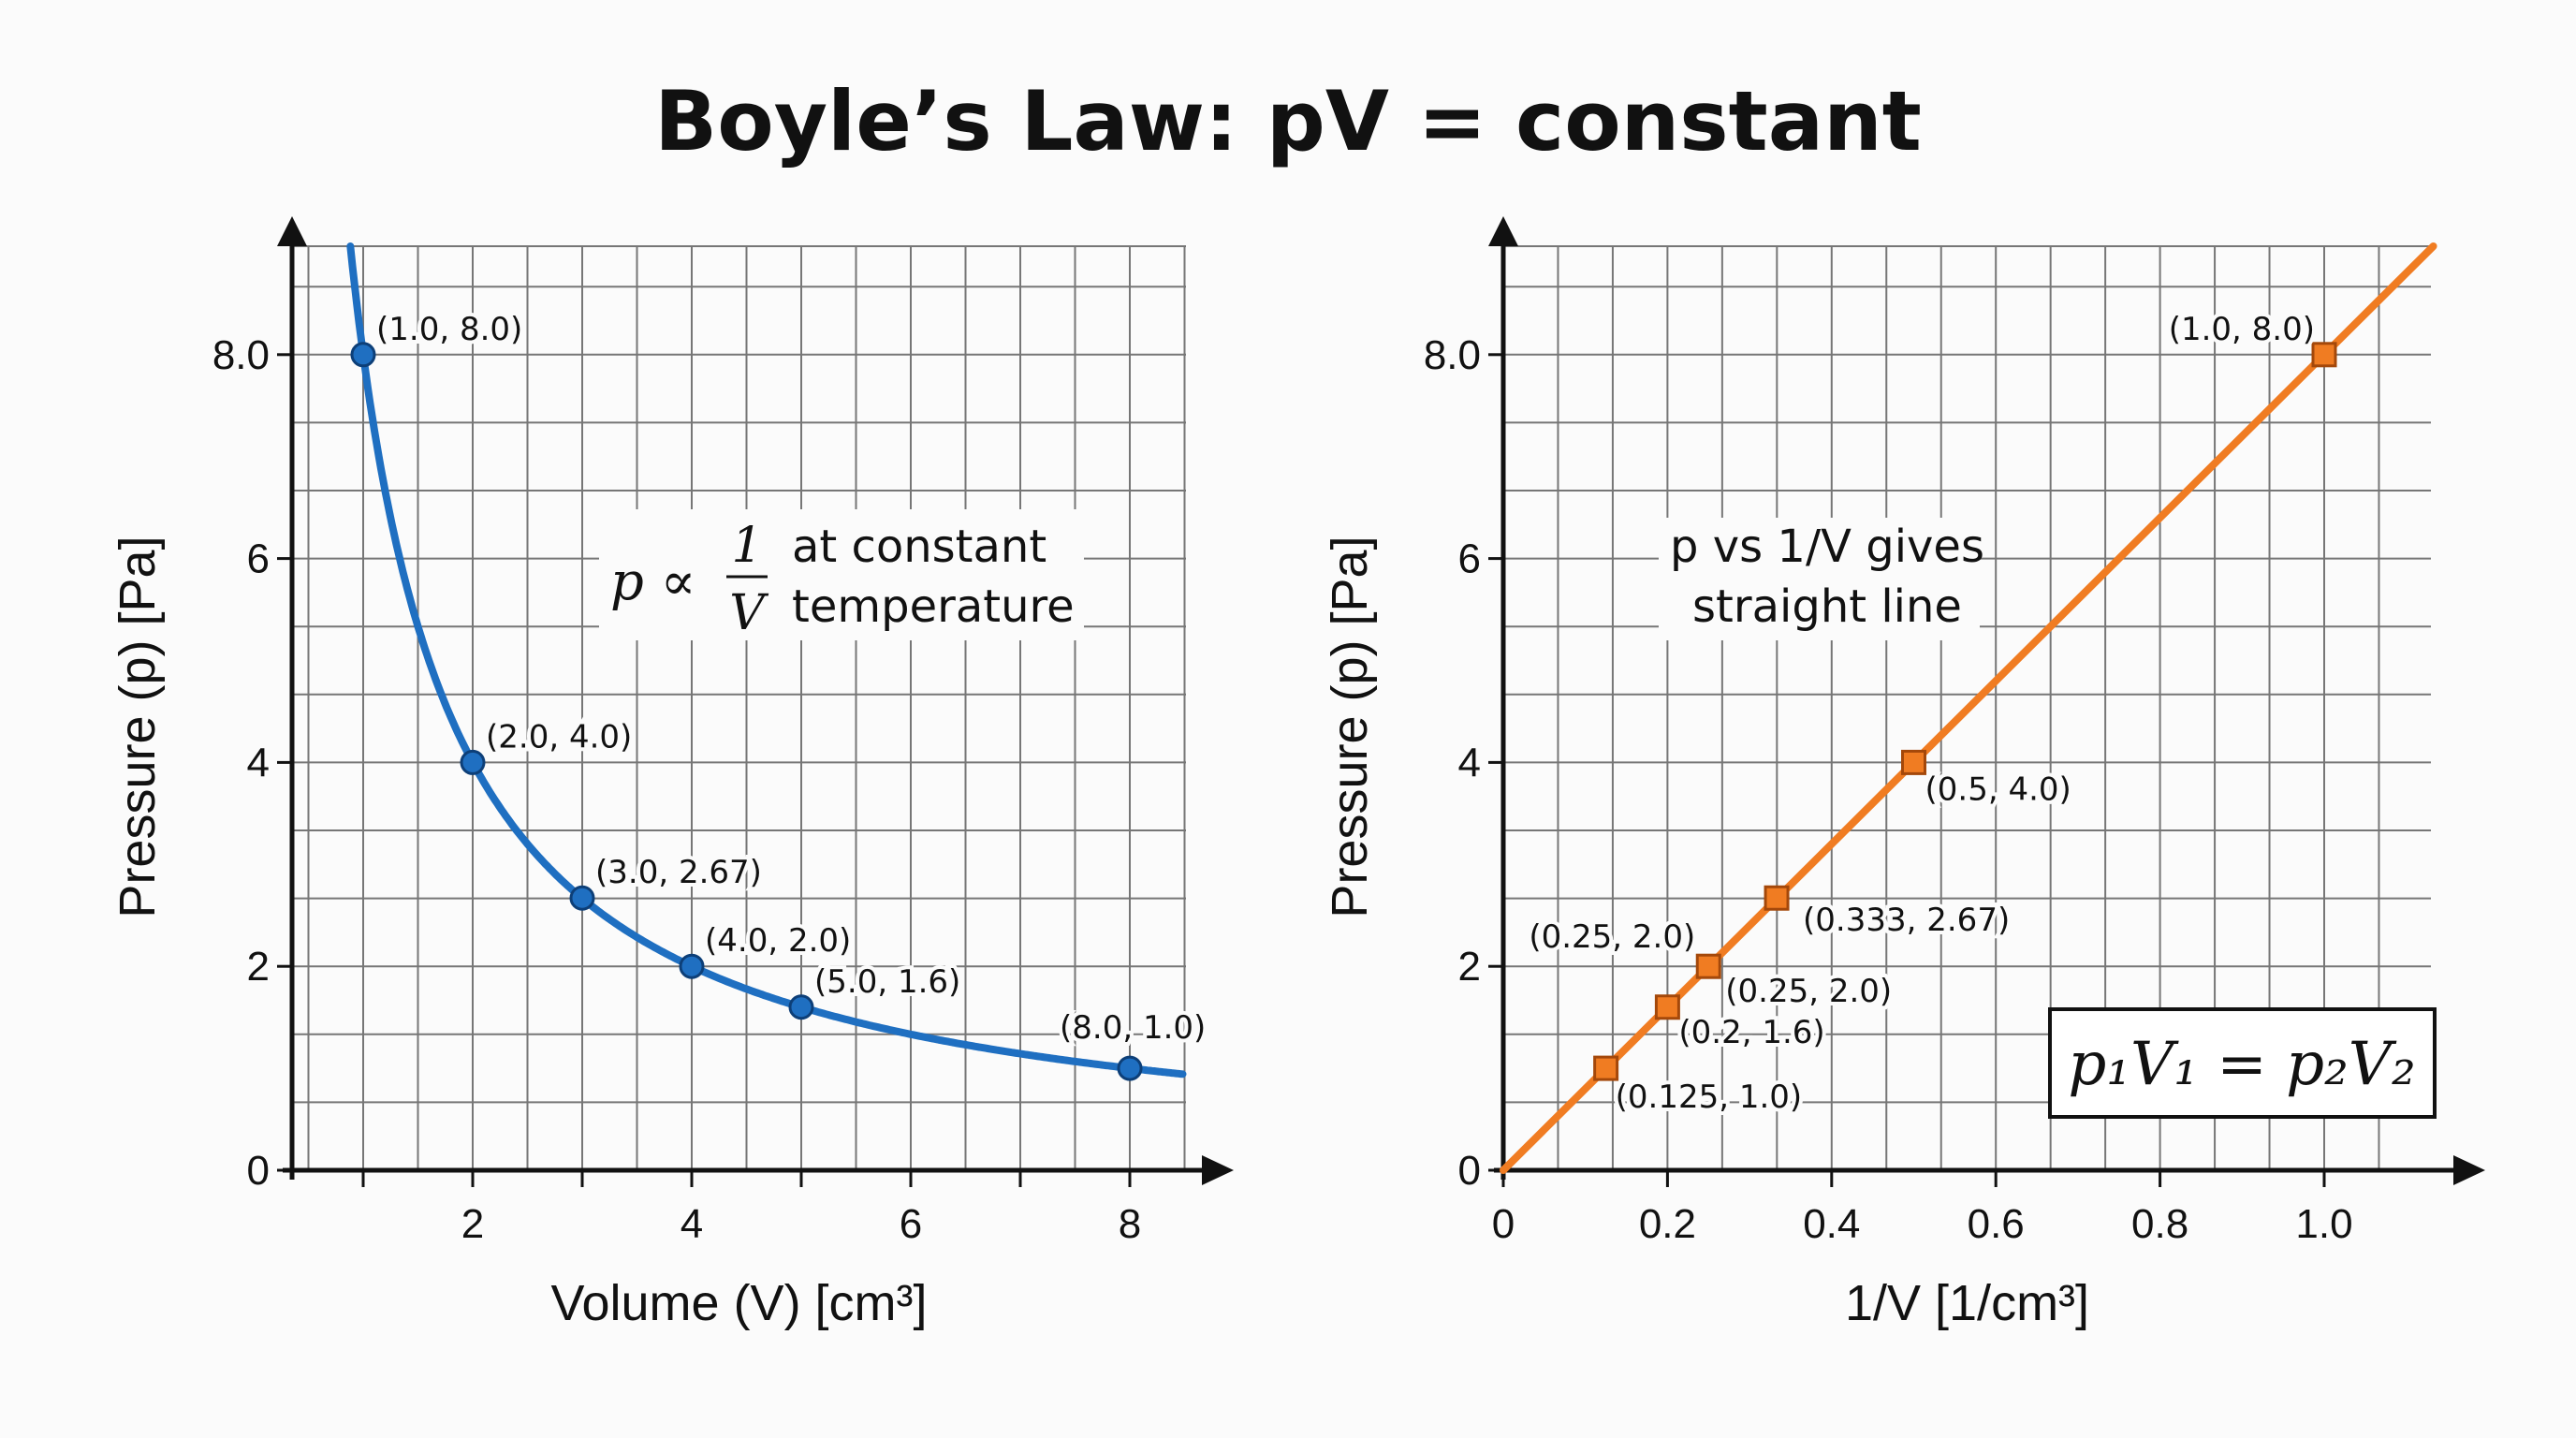 The width and height of the screenshot is (2576, 1438). I want to click on x-tick-label: 2, so click(472, 1224).